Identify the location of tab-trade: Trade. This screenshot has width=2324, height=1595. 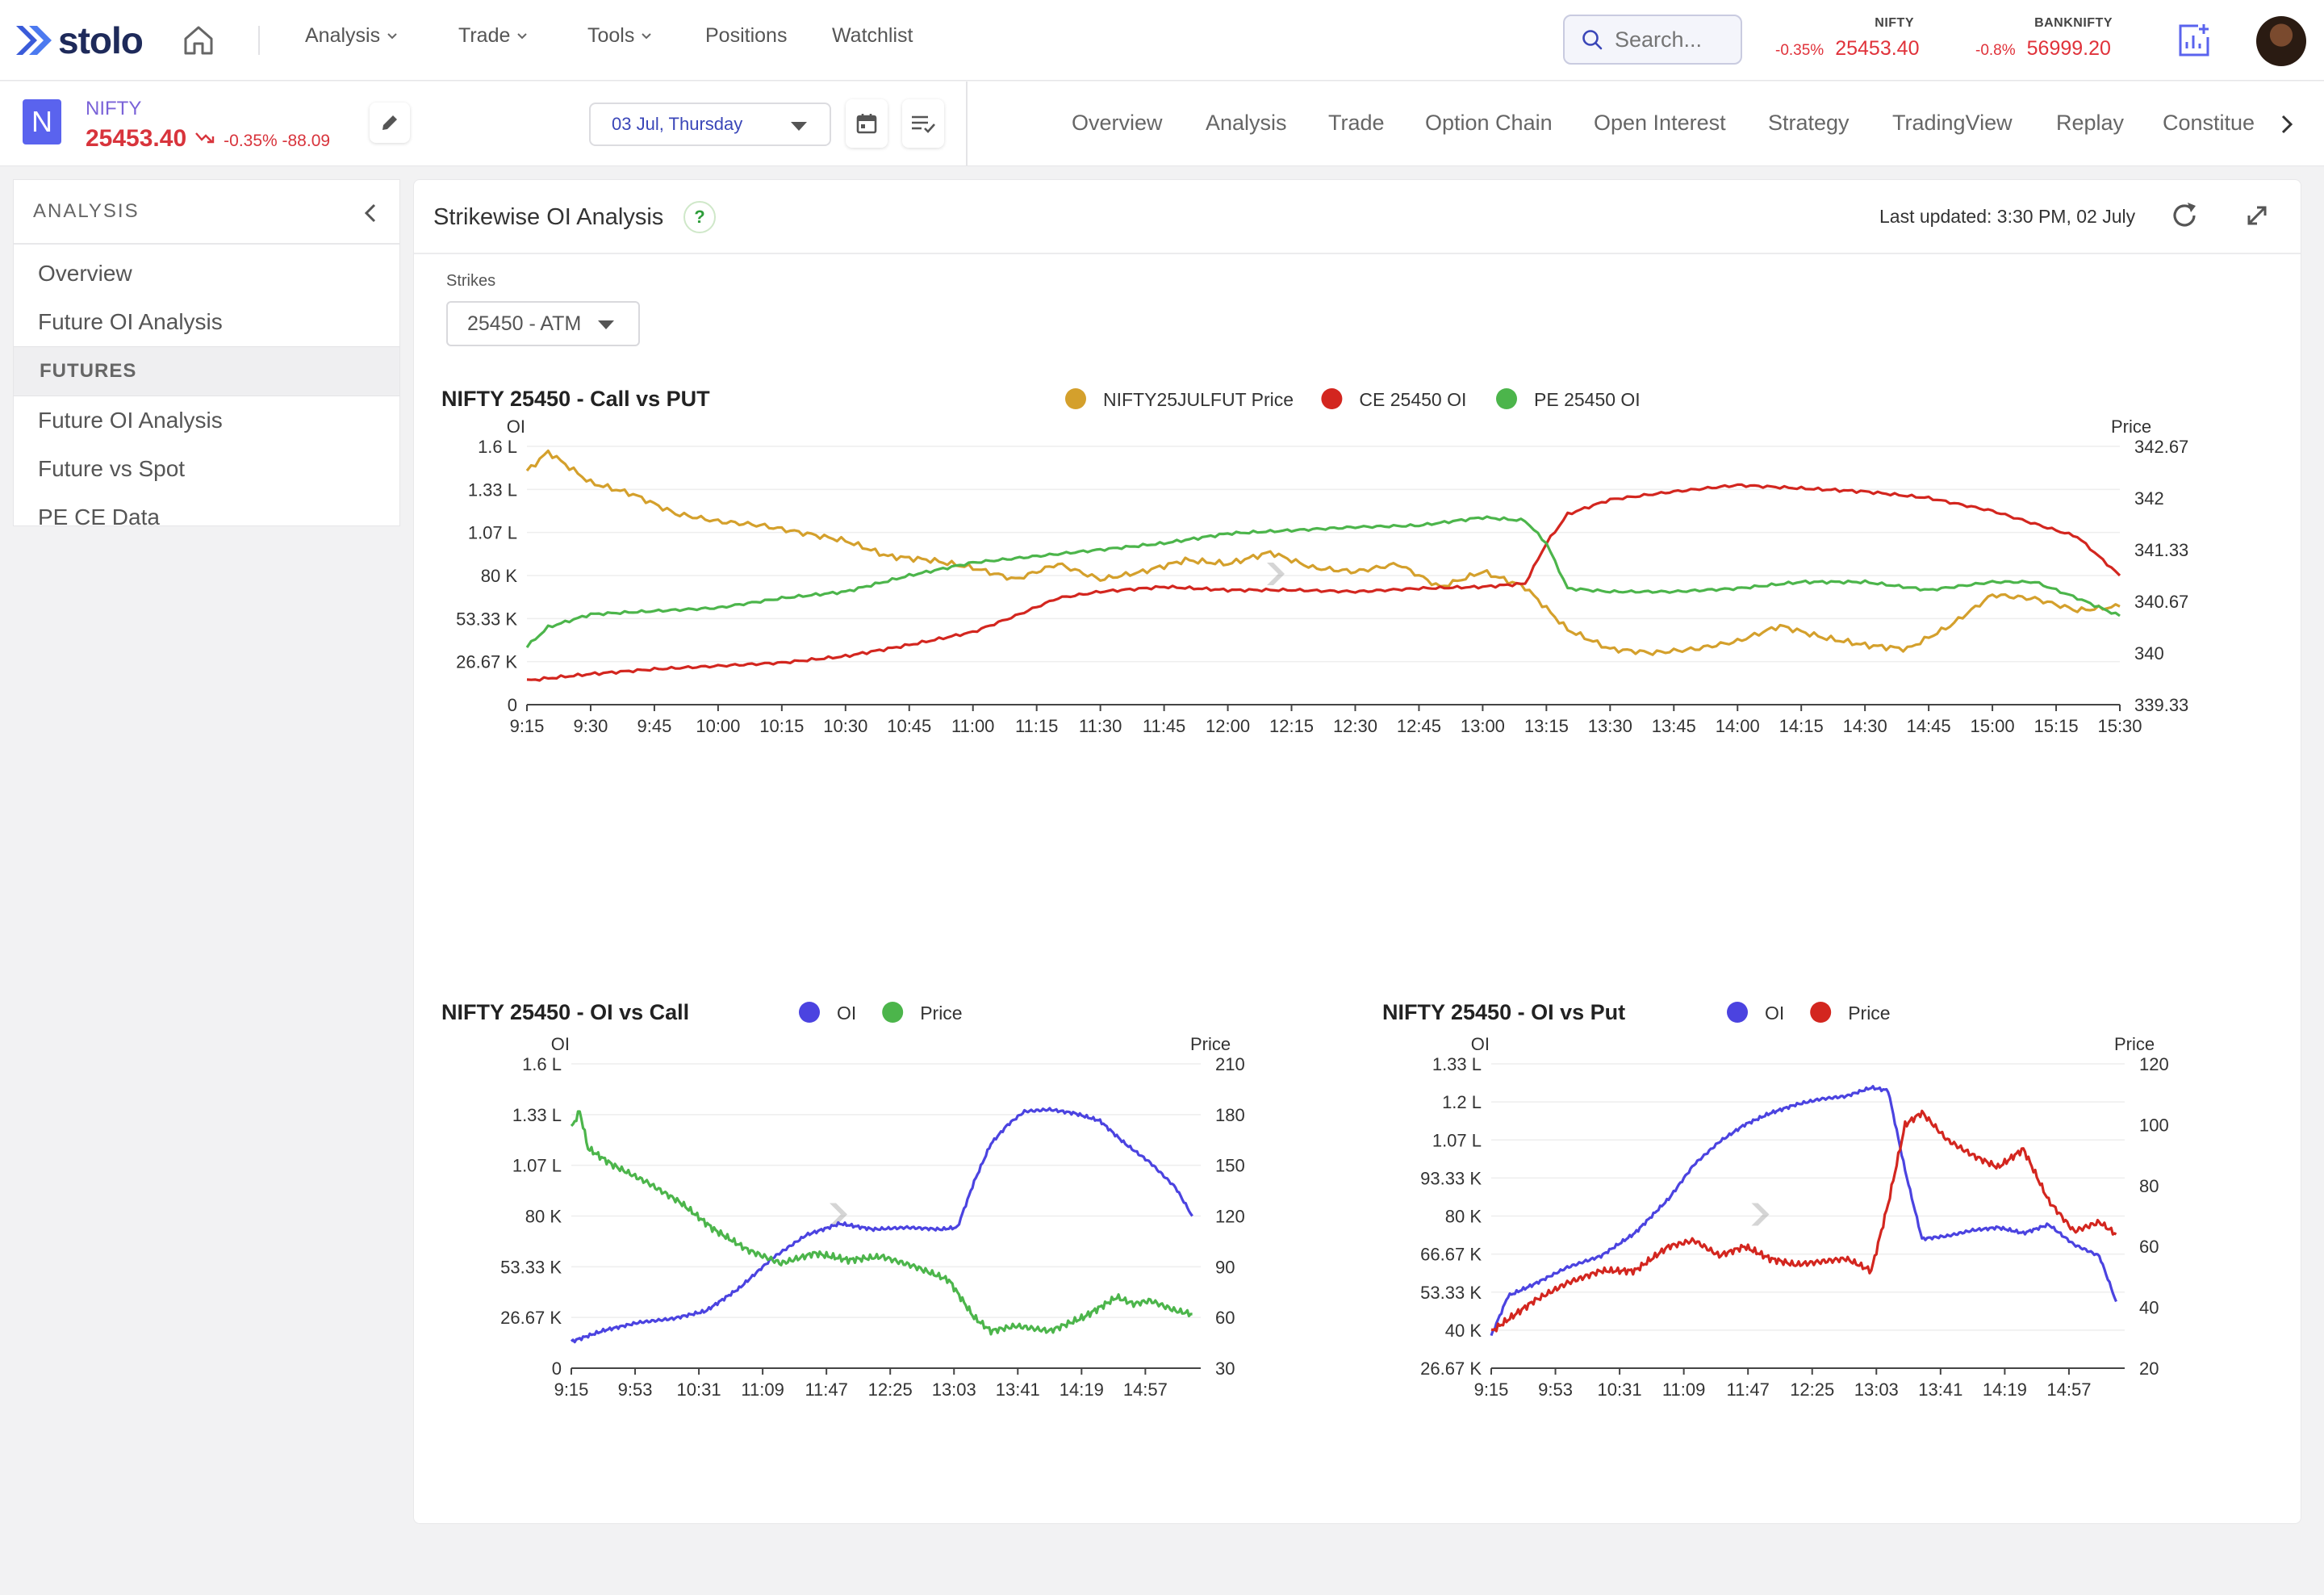
(1356, 123).